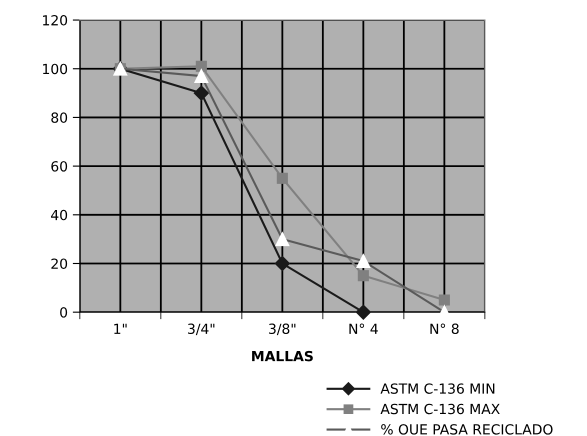  What do you see at coordinates (59, 117) in the screenshot?
I see `y-tick-label: 80` at bounding box center [59, 117].